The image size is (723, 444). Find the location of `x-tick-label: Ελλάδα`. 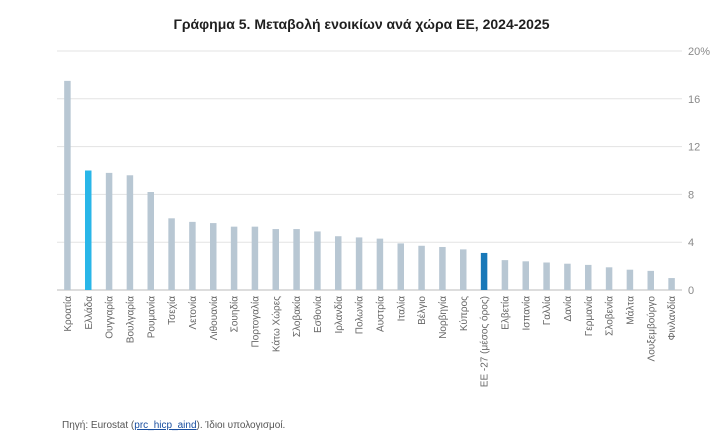

x-tick-label: Ελλάδα is located at coordinates (89, 313).